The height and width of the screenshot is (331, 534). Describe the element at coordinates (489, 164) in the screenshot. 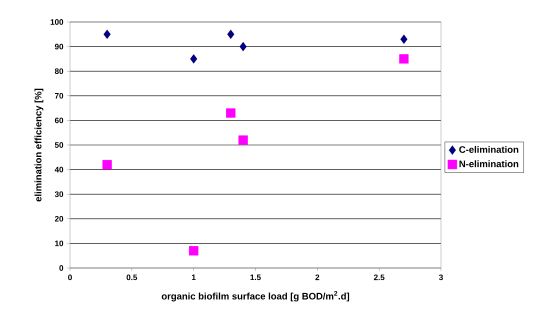

I see `legend-label: N-elimination` at that location.